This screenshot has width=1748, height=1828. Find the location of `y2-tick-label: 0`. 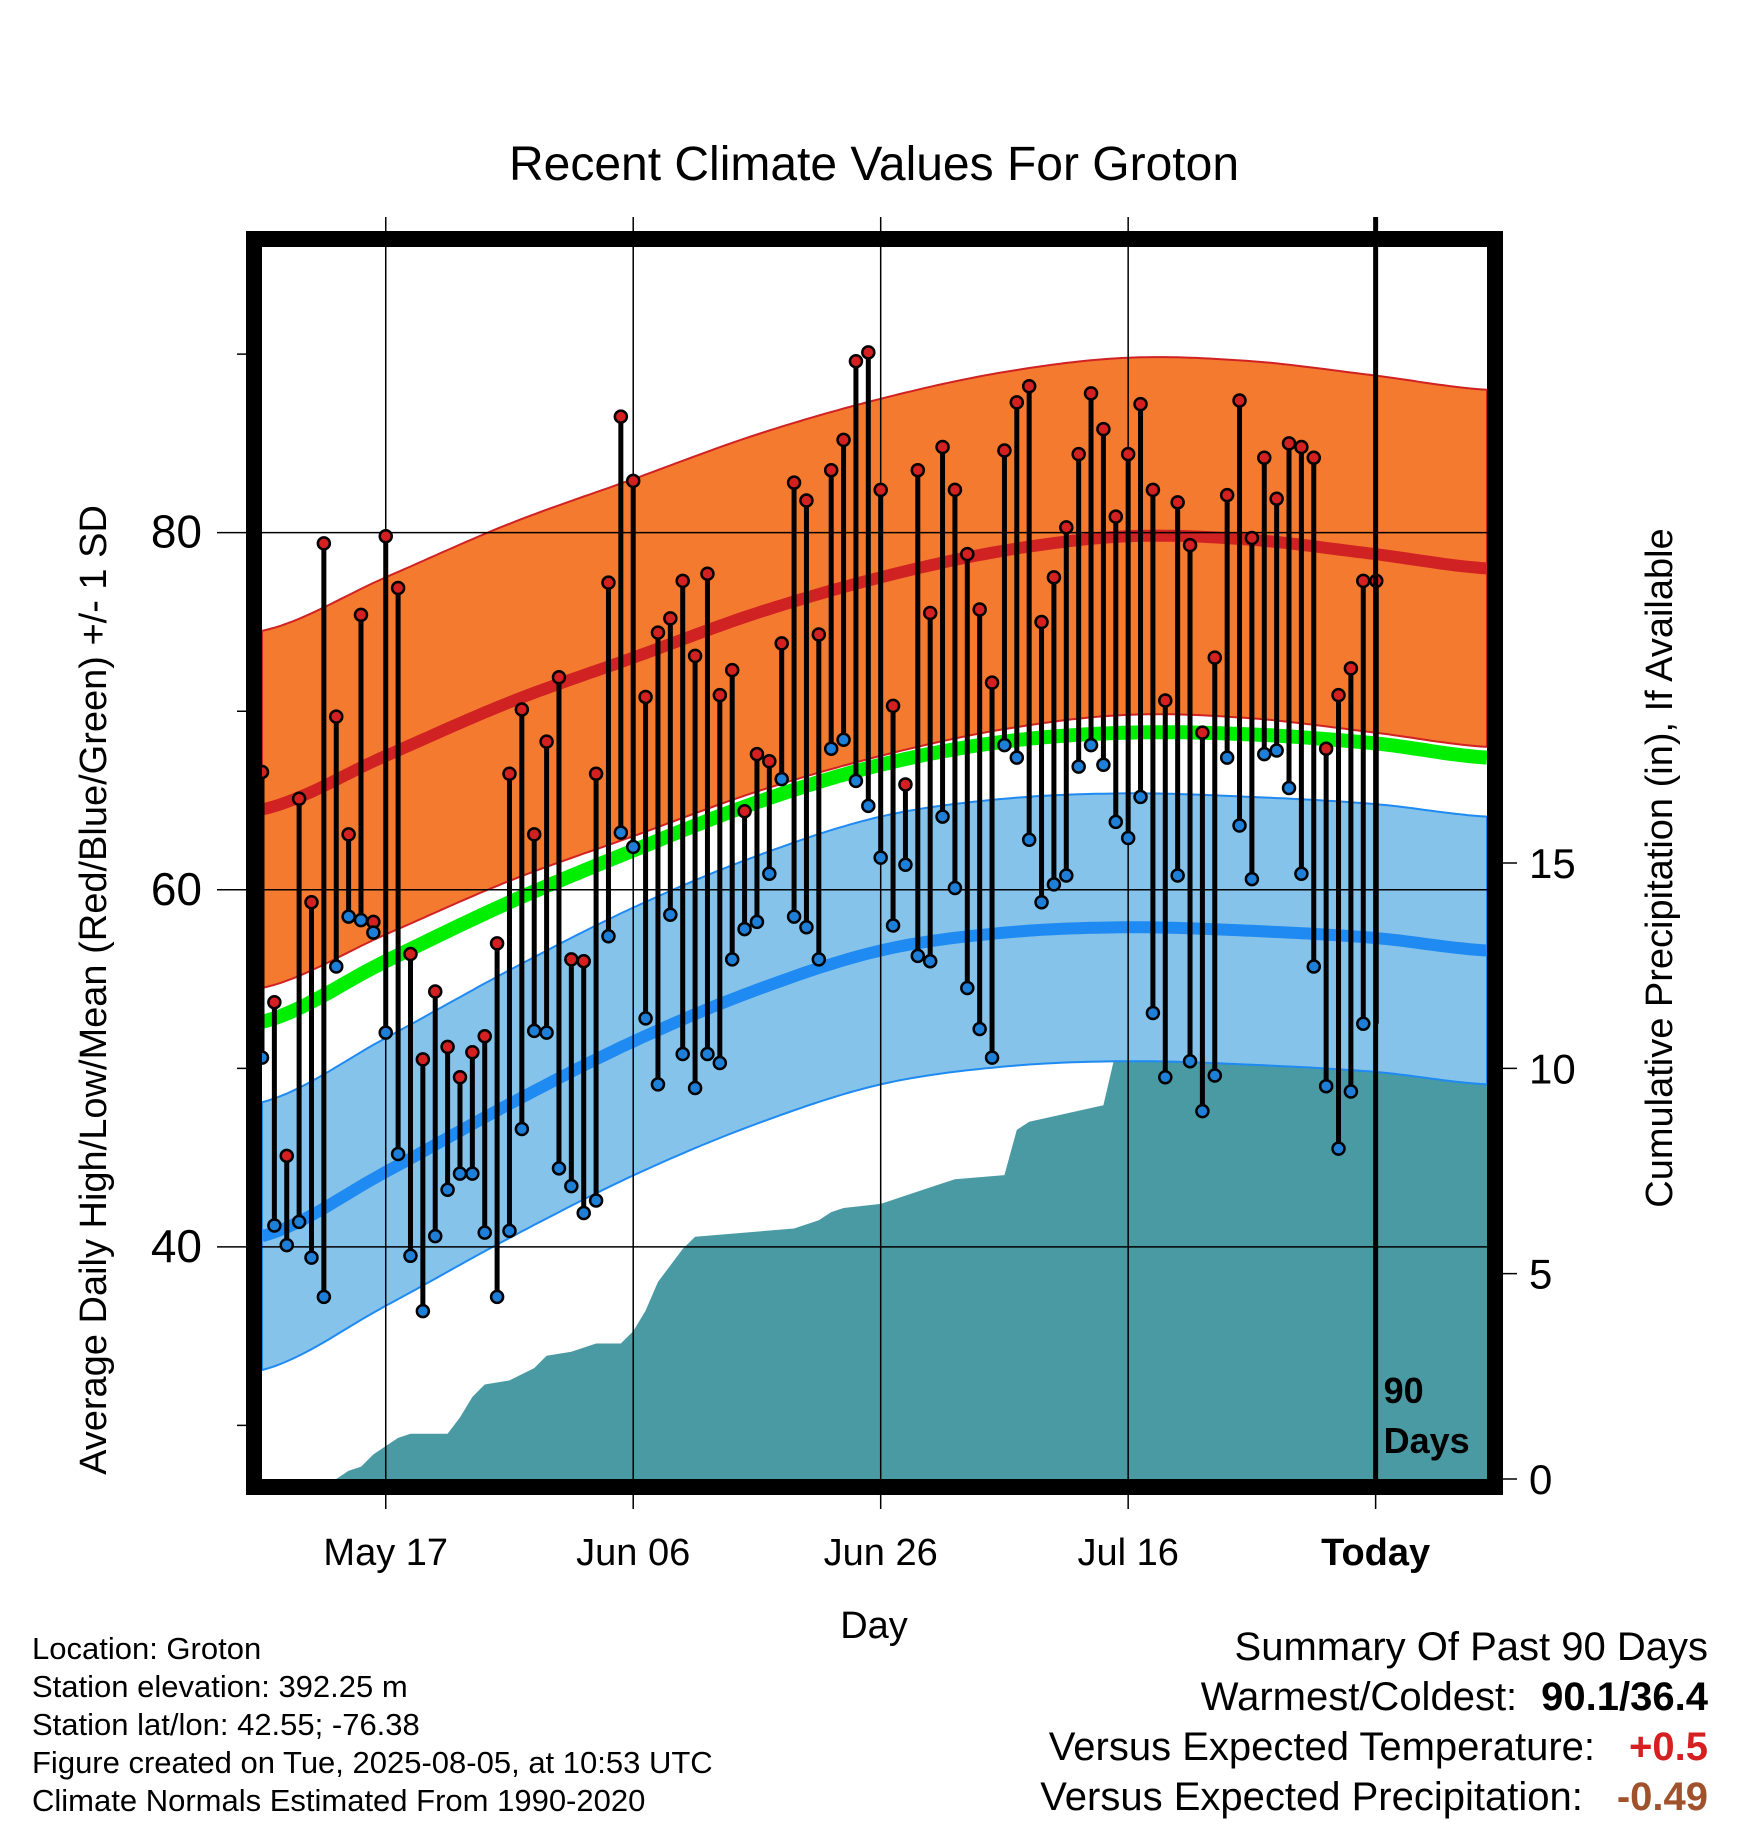

y2-tick-label: 0 is located at coordinates (1540, 1479).